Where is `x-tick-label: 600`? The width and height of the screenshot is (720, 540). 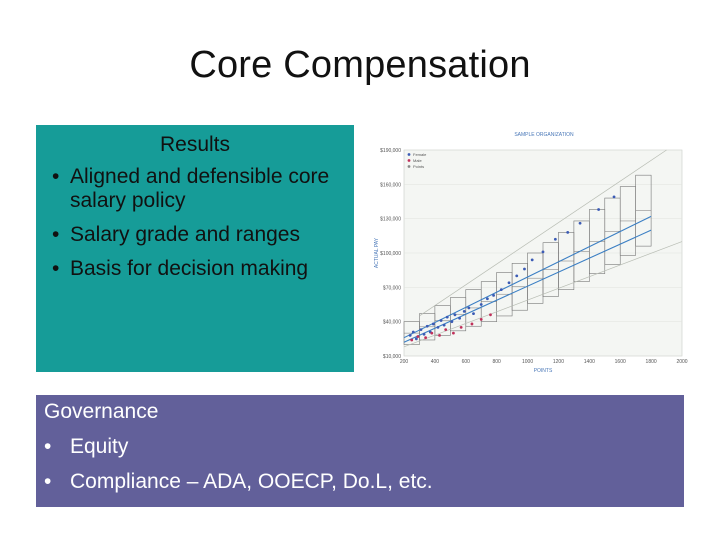 x-tick-label: 600 is located at coordinates (466, 362).